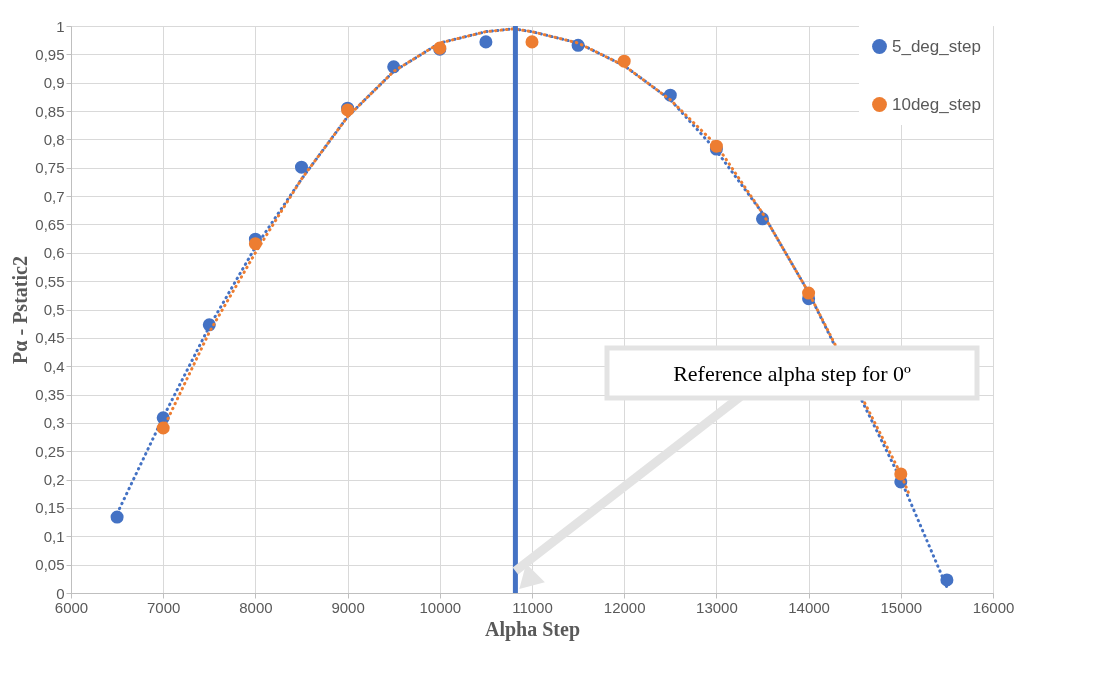 The height and width of the screenshot is (678, 1110). Describe the element at coordinates (50, 565) in the screenshot. I see `y-tick-label: 0,05` at that location.